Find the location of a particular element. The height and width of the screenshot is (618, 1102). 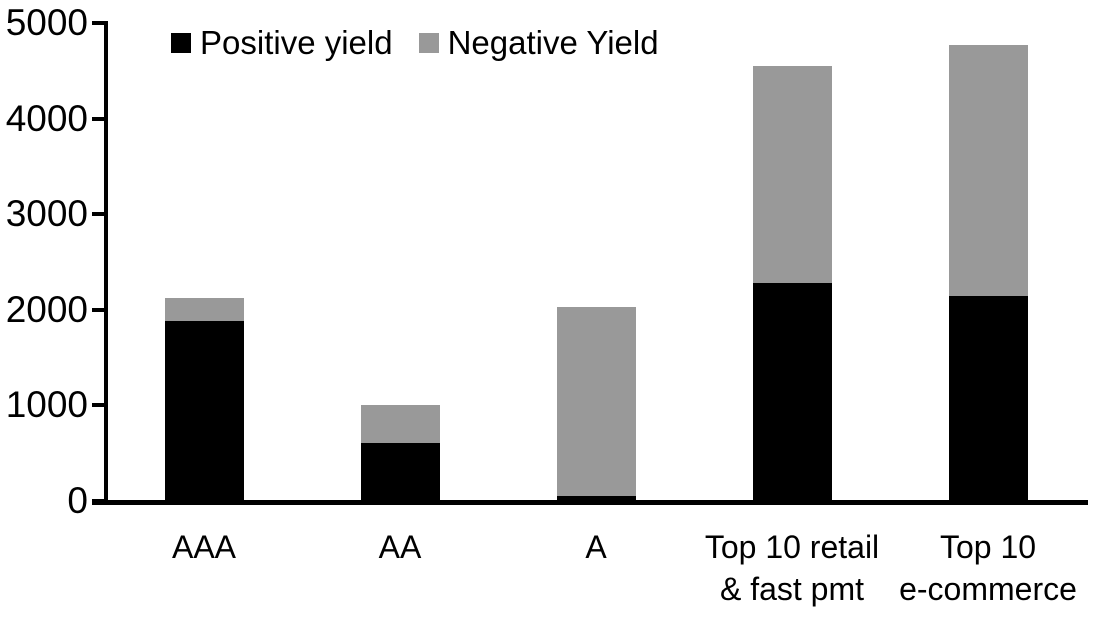

x-axis-line is located at coordinates (590, 502).